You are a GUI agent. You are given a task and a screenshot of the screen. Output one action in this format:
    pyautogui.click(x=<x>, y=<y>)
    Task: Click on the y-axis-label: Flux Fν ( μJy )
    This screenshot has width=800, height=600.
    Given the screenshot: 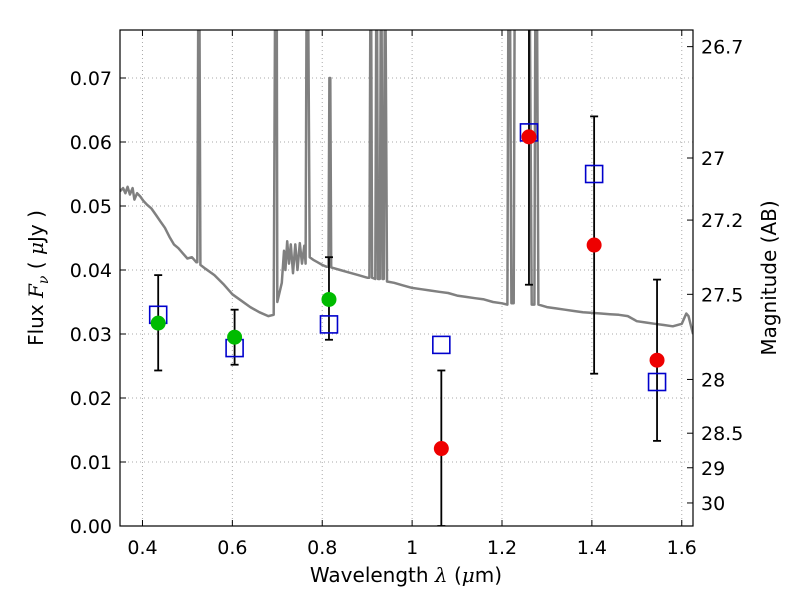 What is the action you would take?
    pyautogui.click(x=38, y=278)
    